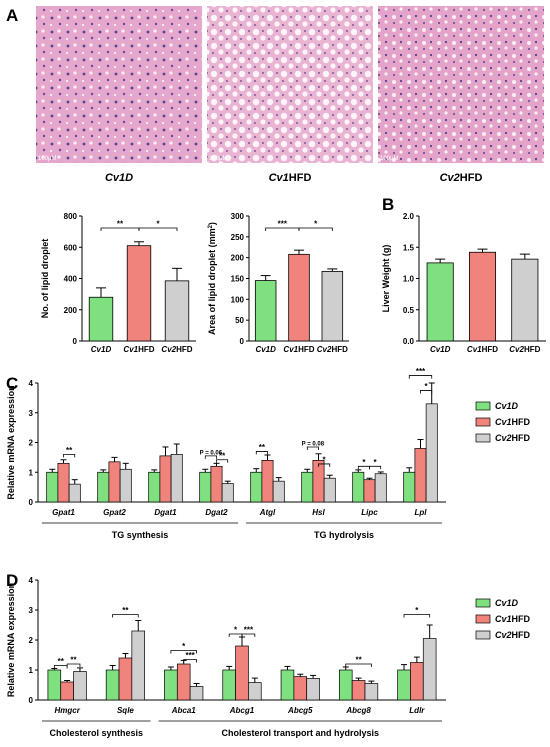 The width and height of the screenshot is (550, 747). What do you see at coordinates (513, 635) in the screenshot?
I see `legend-label: Cv2HFD` at bounding box center [513, 635].